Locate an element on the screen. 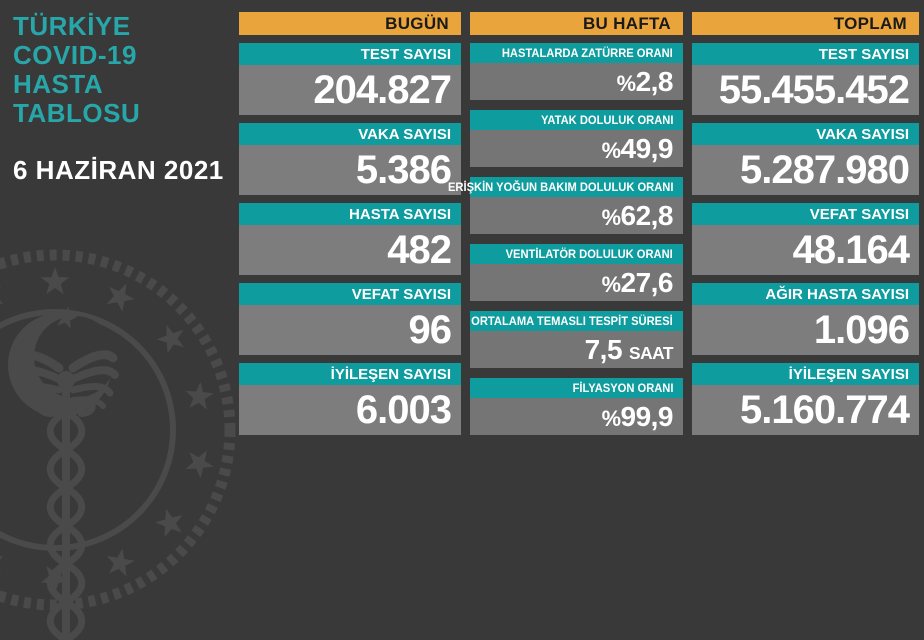  stat-value-number: 99,9 is located at coordinates (647, 416).